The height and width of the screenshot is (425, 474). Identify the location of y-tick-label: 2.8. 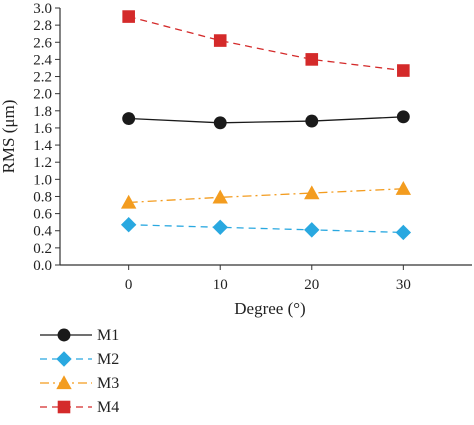
(42, 26).